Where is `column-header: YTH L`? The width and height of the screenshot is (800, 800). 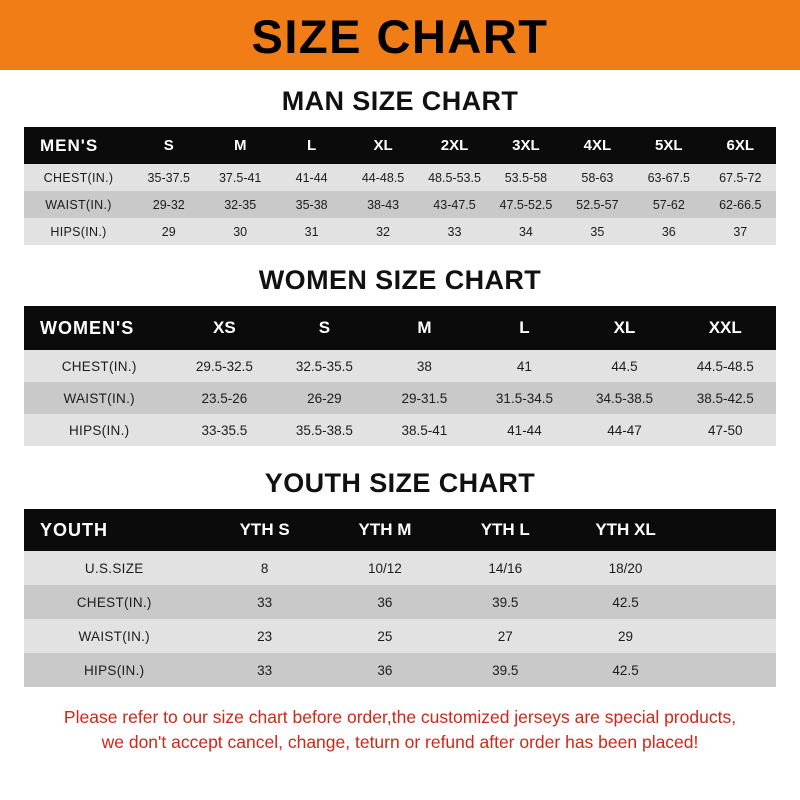
column-header: YTH L is located at coordinates (505, 529).